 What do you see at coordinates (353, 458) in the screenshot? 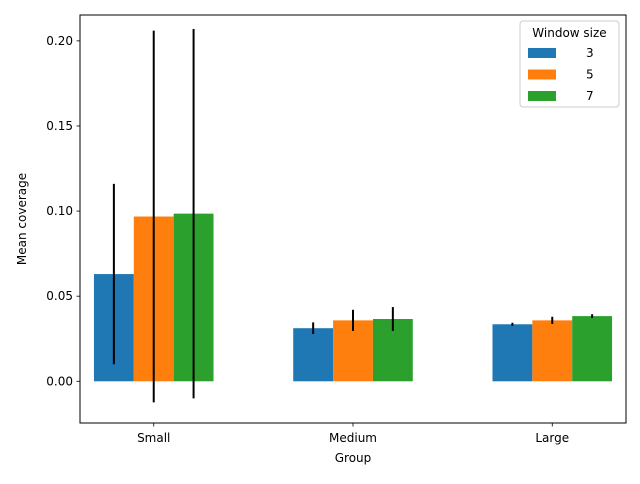
I see `x-axis-label: Group` at bounding box center [353, 458].